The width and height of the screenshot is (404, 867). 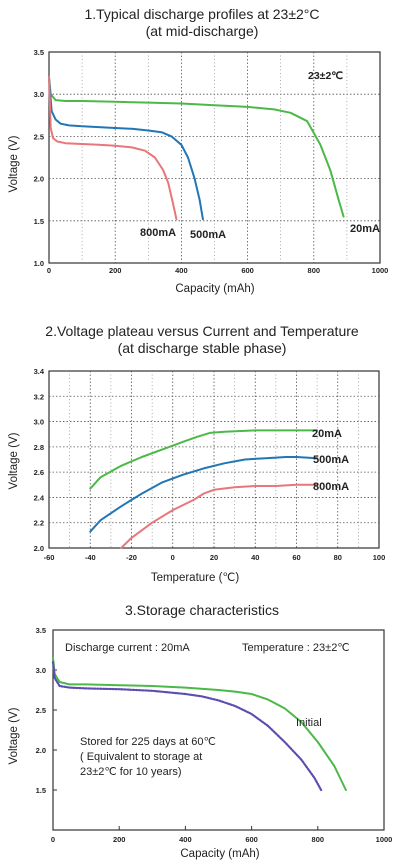 What do you see at coordinates (158, 233) in the screenshot?
I see `chart-1-series-label-2: 800mA` at bounding box center [158, 233].